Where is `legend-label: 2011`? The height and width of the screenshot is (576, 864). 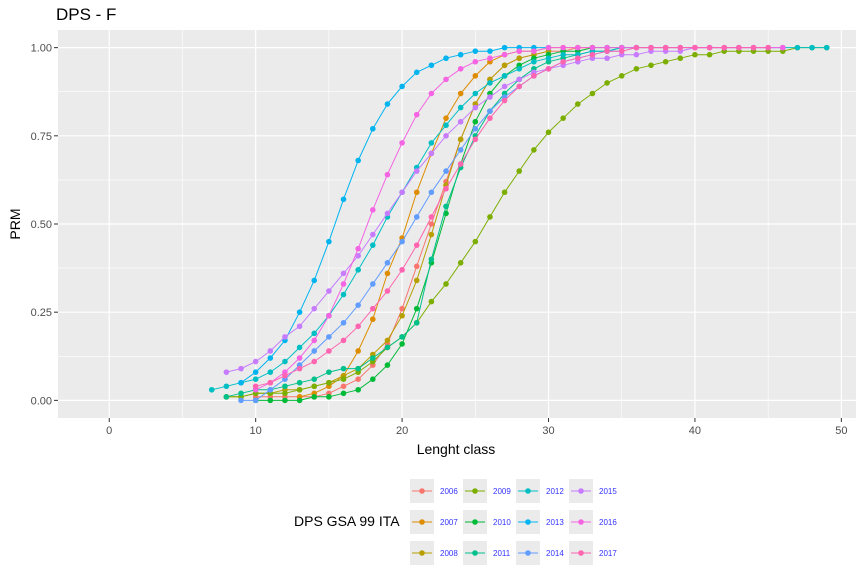
legend-label: 2011 is located at coordinates (502, 553).